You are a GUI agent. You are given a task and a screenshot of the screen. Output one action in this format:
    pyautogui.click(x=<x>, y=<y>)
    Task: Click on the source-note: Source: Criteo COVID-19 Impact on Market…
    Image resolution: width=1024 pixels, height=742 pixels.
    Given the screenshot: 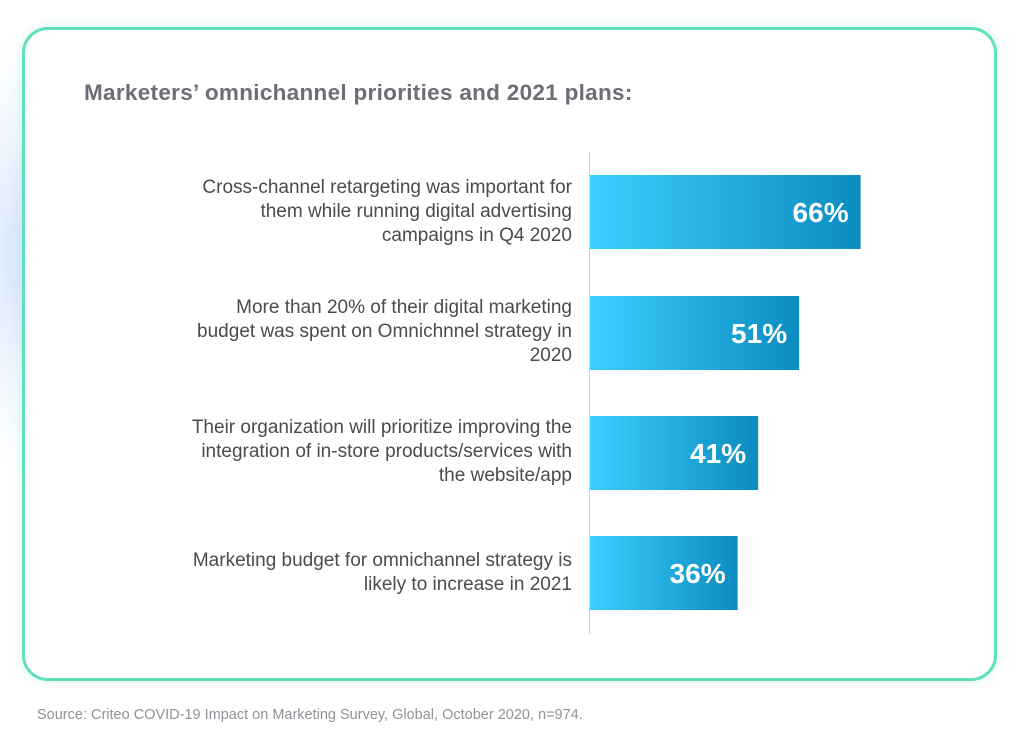 What is the action you would take?
    pyautogui.click(x=310, y=715)
    